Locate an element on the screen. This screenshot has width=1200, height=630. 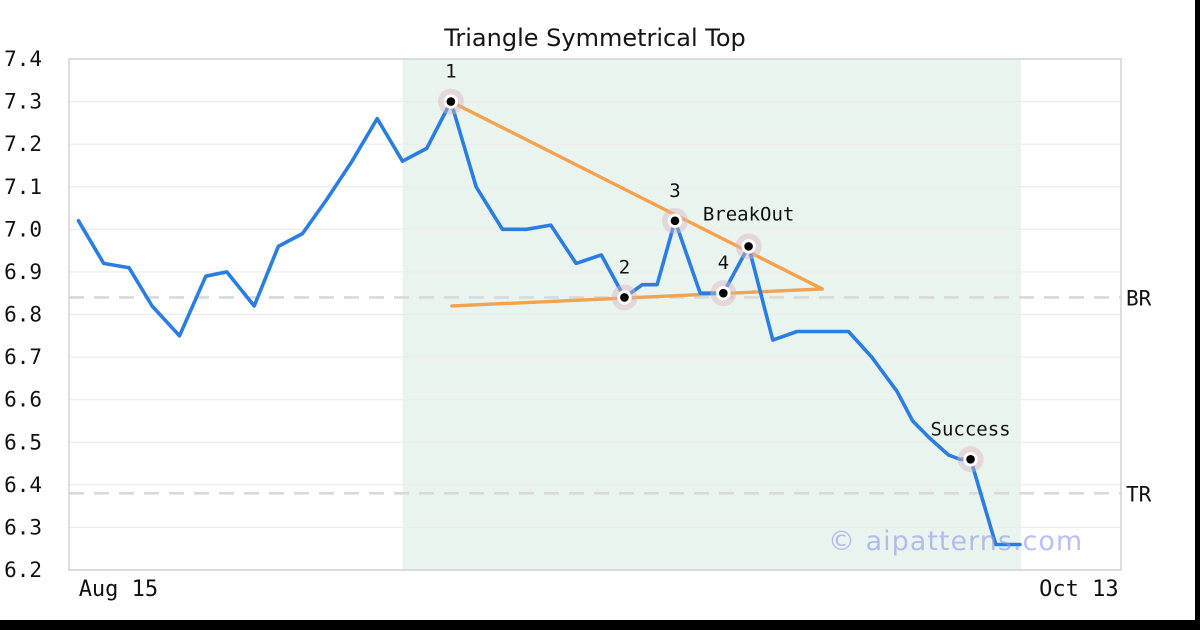
y-tick-label: 6.5 is located at coordinates (23, 442).